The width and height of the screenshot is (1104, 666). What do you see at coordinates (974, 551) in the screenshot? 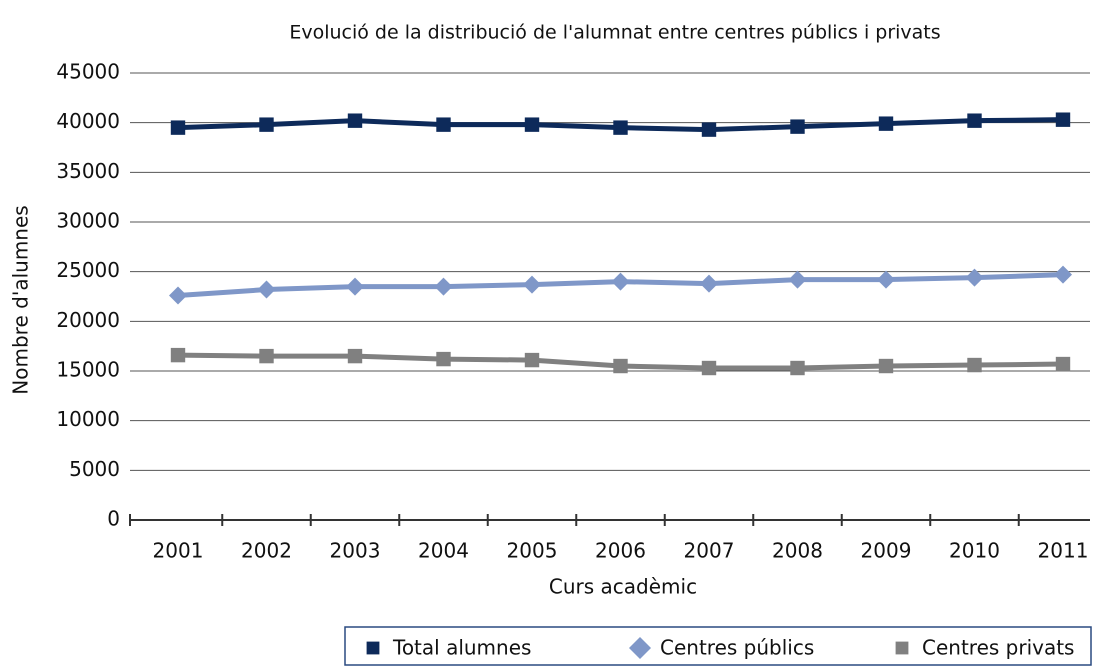
I see `x-tick-label: 2010` at bounding box center [974, 551].